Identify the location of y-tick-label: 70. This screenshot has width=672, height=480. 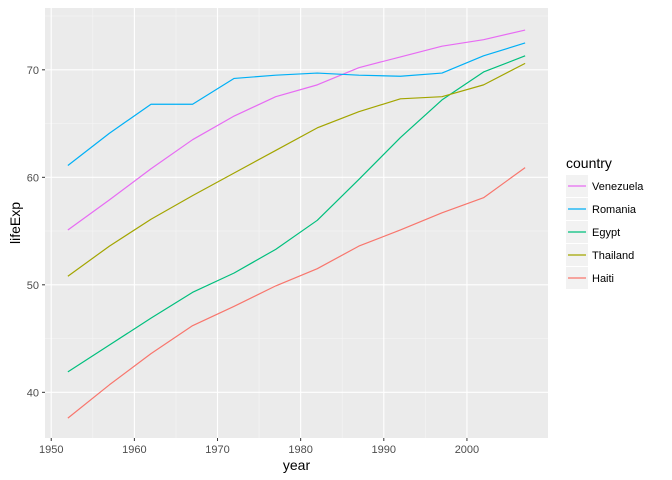
(33, 71).